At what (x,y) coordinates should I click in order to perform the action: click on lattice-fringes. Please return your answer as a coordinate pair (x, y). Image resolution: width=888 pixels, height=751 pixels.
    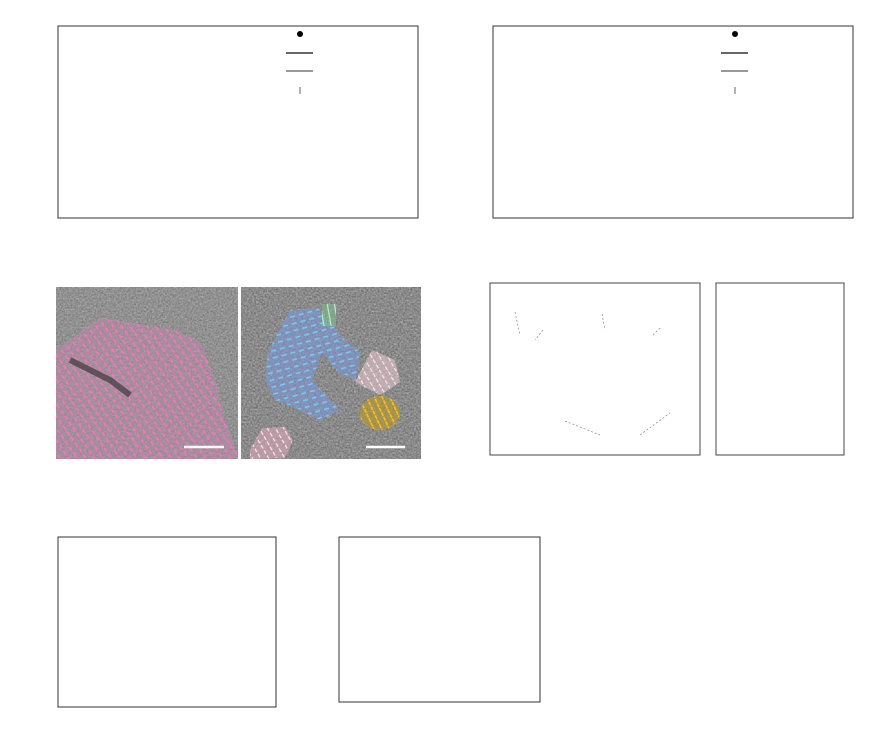
    Looking at the image, I should click on (147, 388).